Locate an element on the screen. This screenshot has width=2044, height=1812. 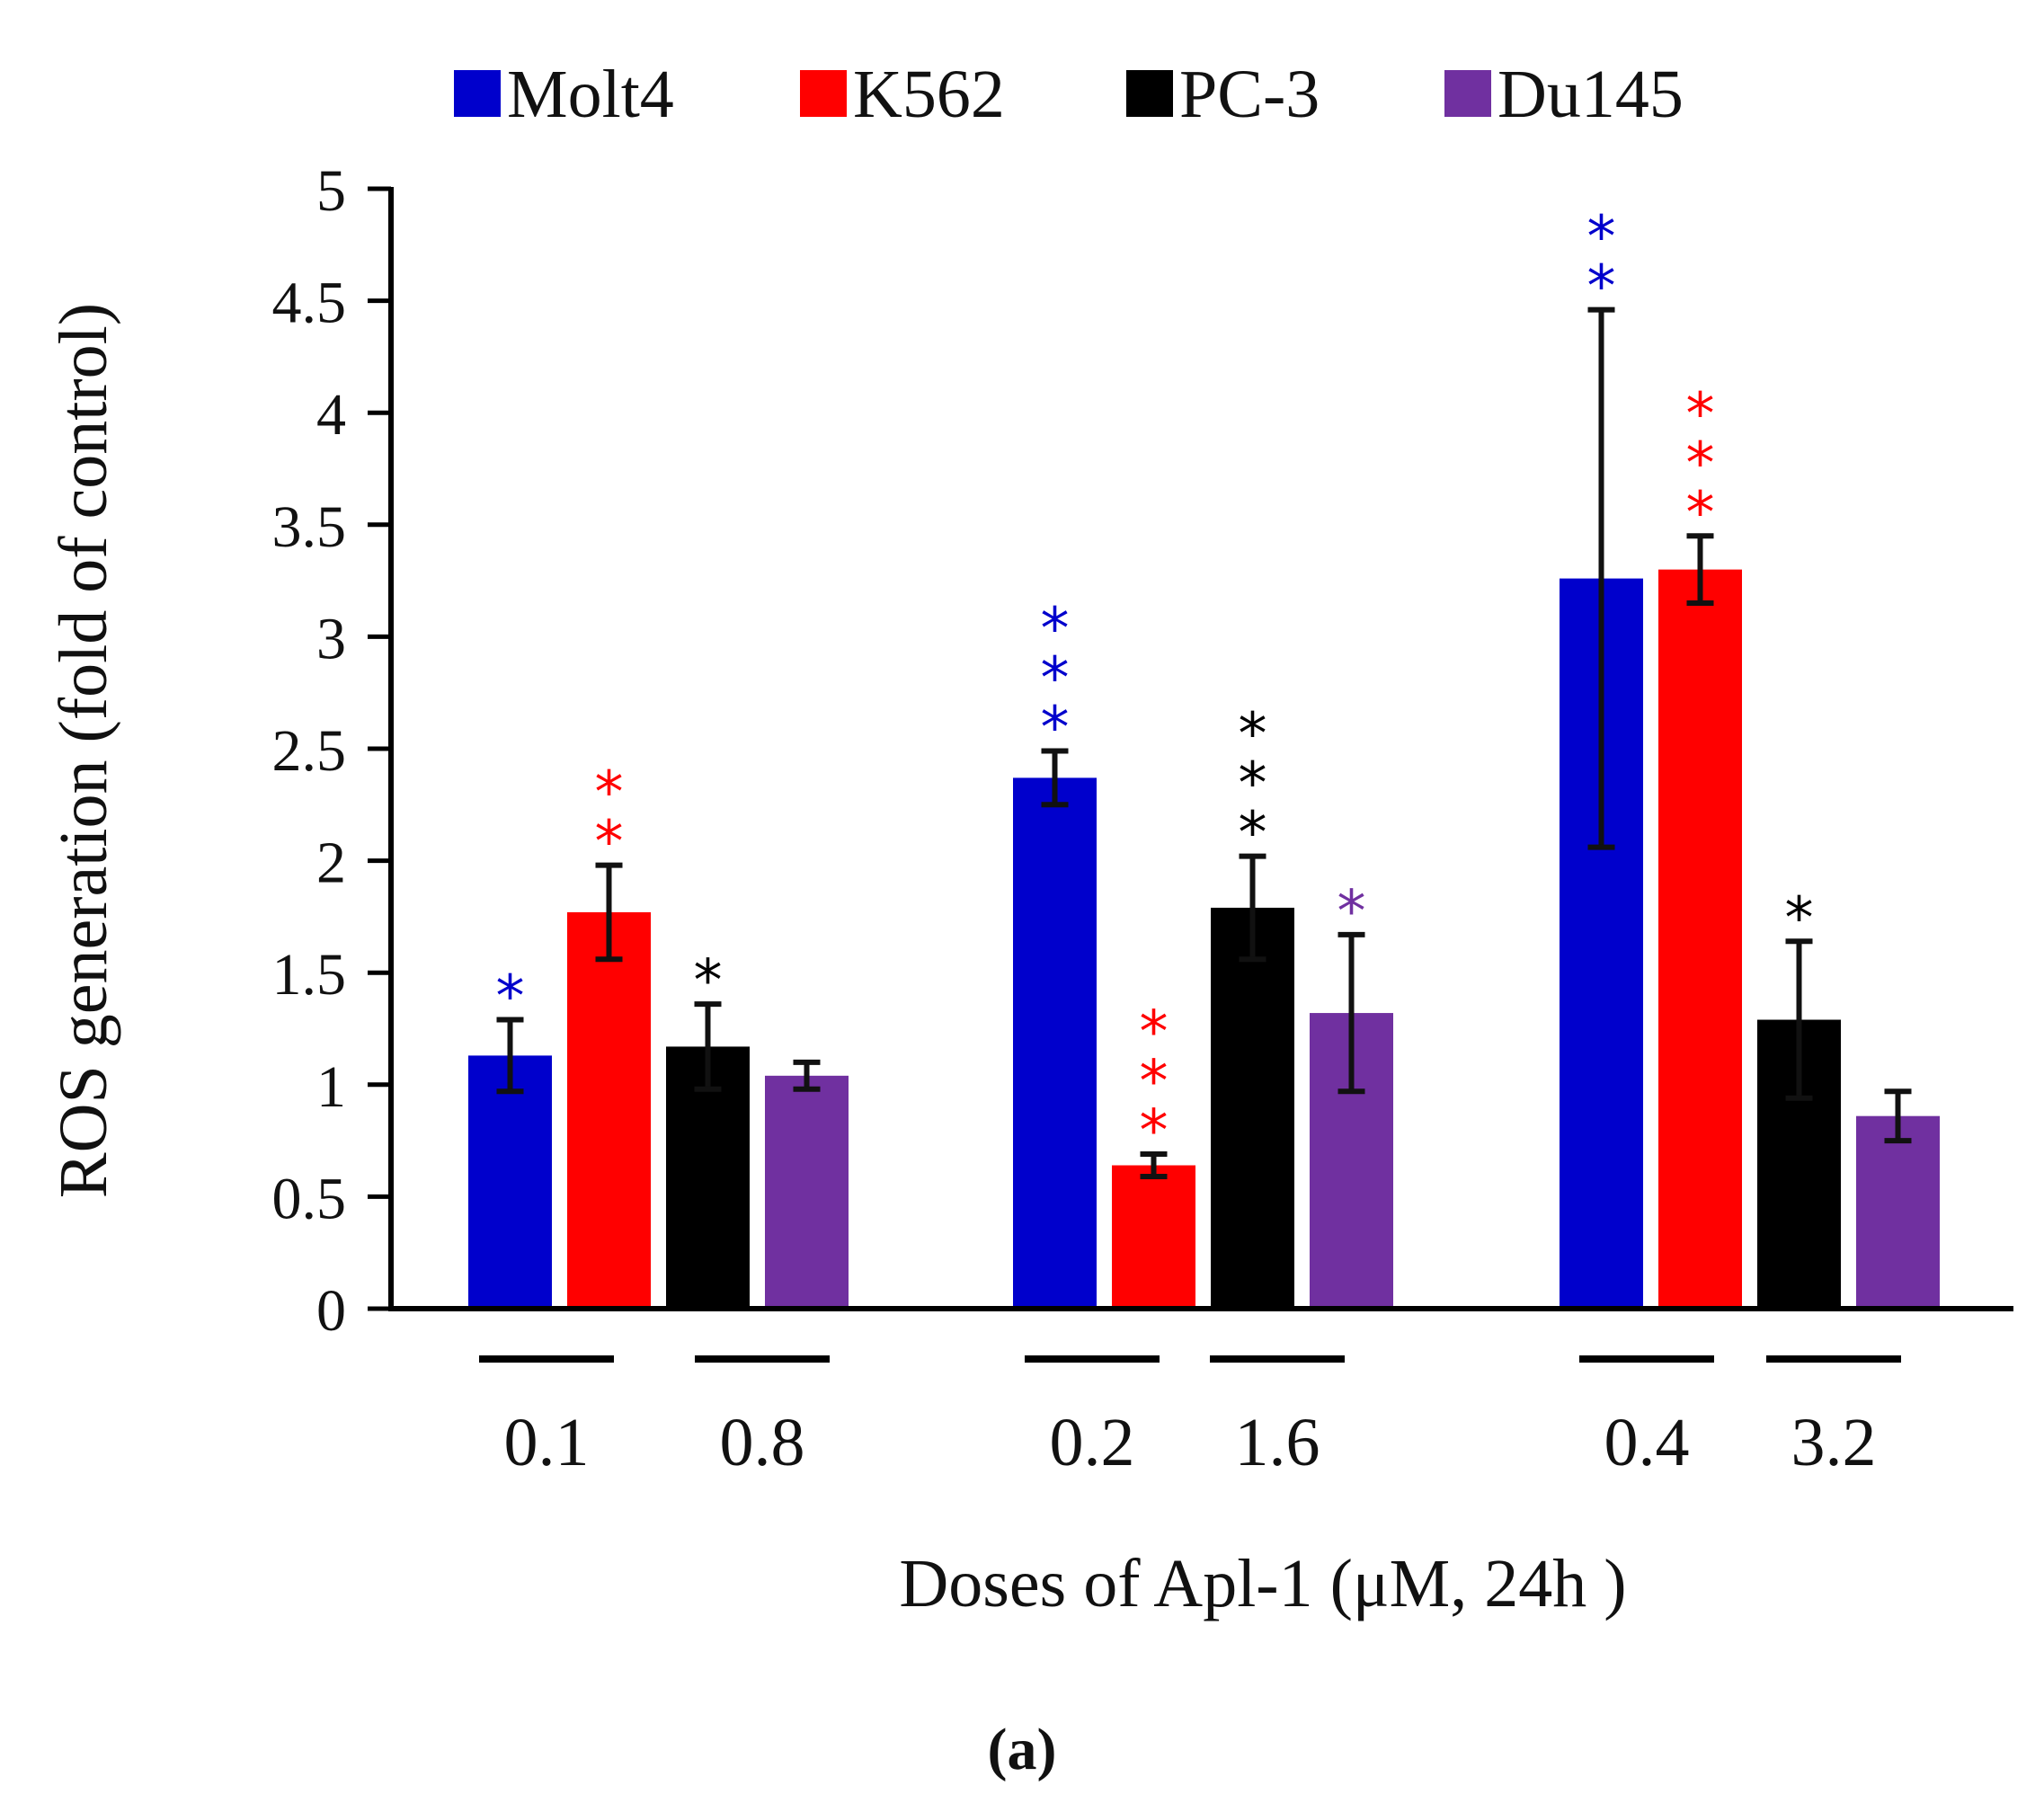
dose-label: 0.8 is located at coordinates (762, 1442).